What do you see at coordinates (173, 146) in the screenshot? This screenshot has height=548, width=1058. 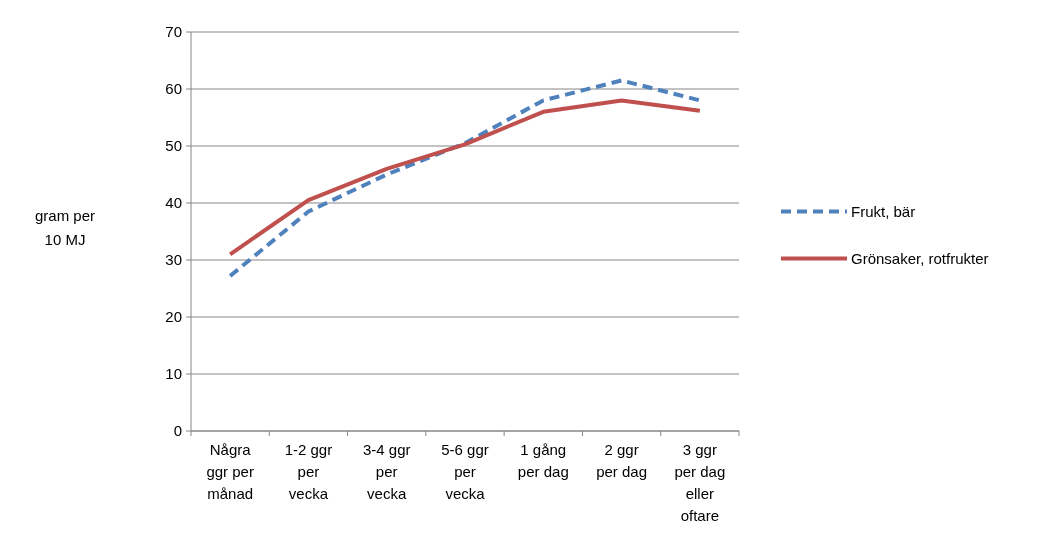 I see `y-tick-label: 50` at bounding box center [173, 146].